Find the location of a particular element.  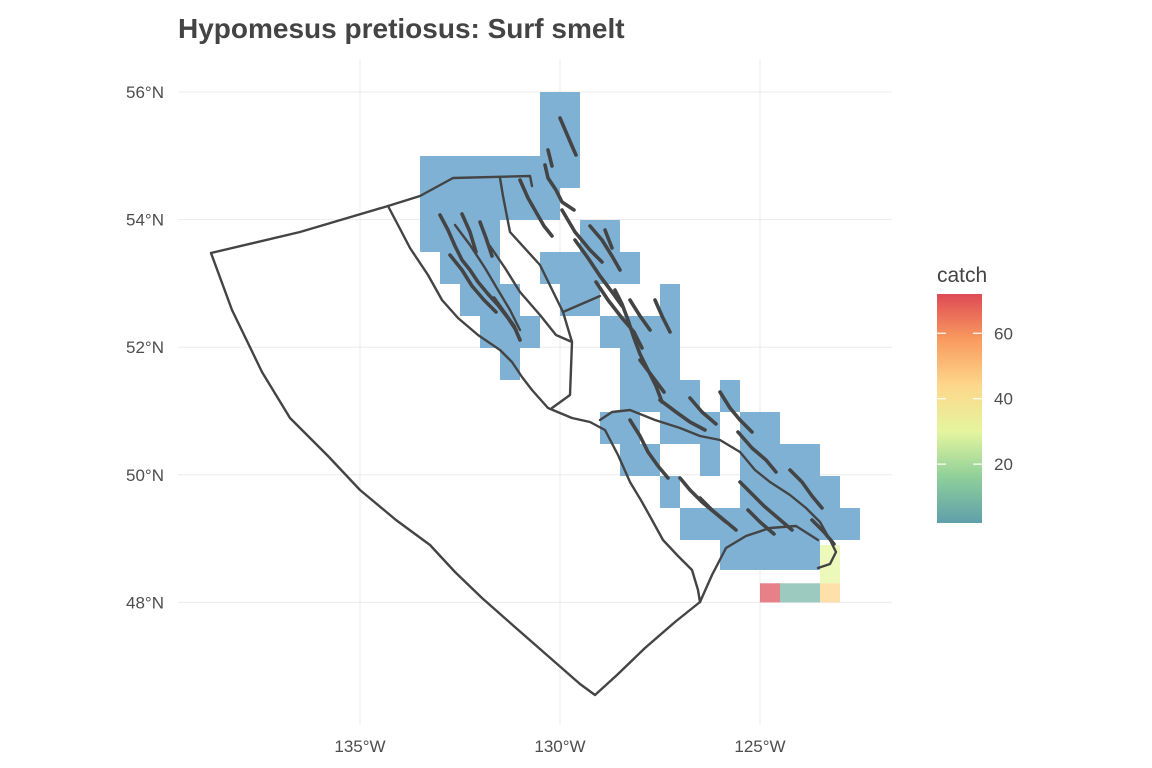

legend-ticks: 60 40 20 is located at coordinates (975, 399).